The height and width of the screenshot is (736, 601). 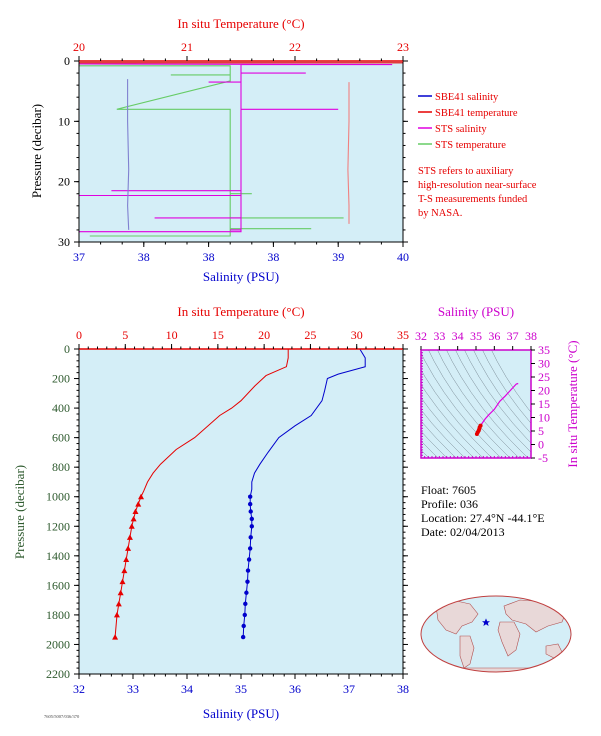 What do you see at coordinates (473, 199) in the screenshot?
I see `legend-note-line: T-S measurements funded` at bounding box center [473, 199].